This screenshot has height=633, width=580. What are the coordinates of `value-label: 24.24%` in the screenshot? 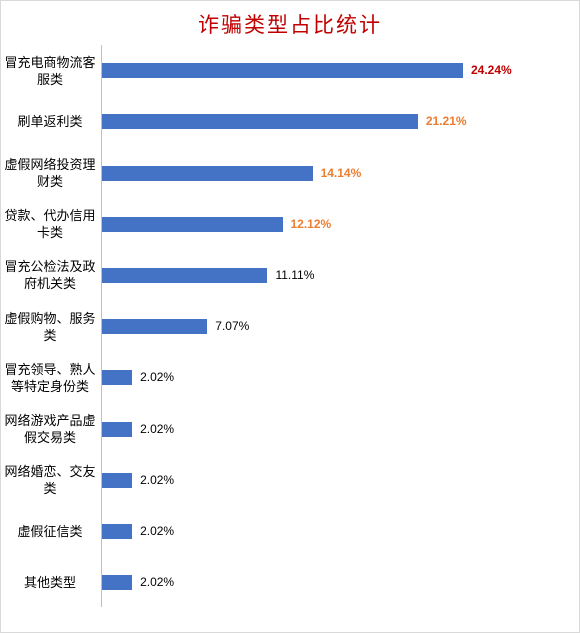 It's located at (491, 70).